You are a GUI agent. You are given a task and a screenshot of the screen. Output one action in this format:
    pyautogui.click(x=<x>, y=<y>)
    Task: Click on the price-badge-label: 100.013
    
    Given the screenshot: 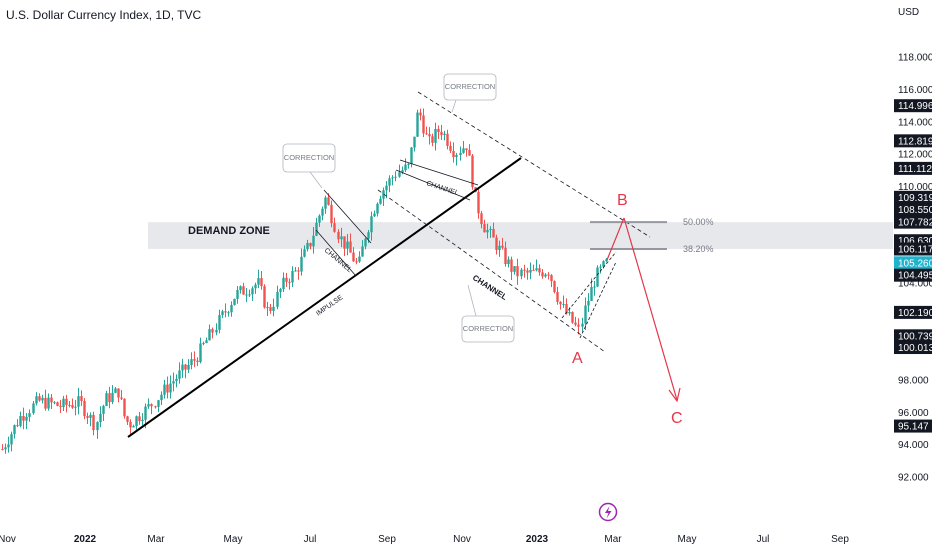 What is the action you would take?
    pyautogui.click(x=915, y=348)
    